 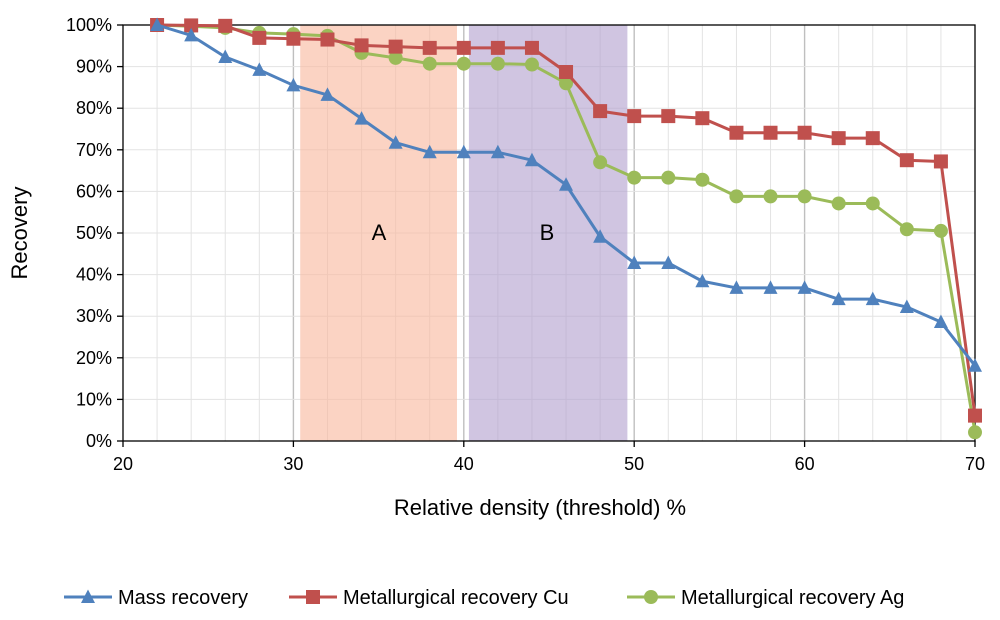 What do you see at coordinates (183, 598) in the screenshot?
I see `legend-label-mass-recovery: Mass recovery` at bounding box center [183, 598].